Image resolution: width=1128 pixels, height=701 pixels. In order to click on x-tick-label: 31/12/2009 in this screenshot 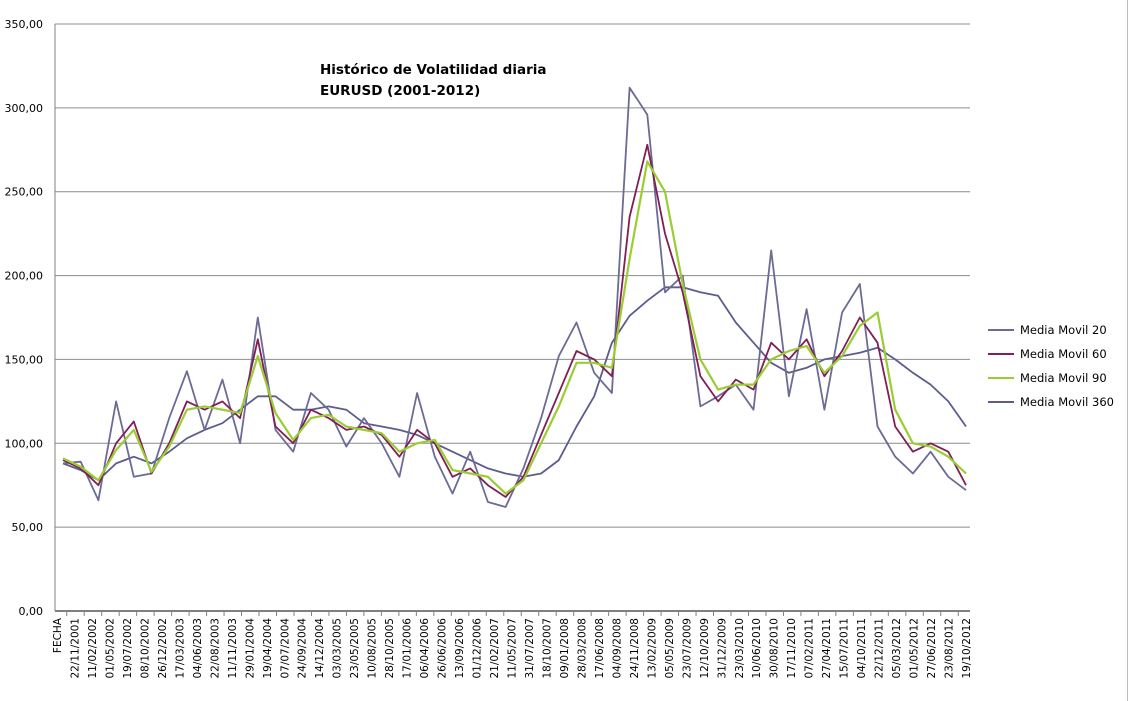, I will do `click(722, 648)`.